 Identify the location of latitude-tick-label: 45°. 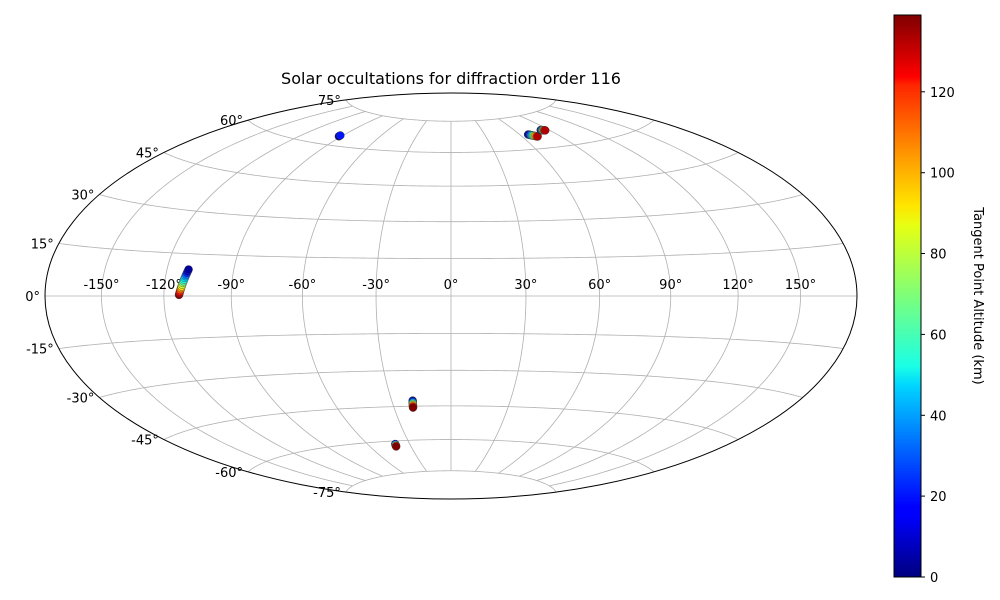
(147, 154).